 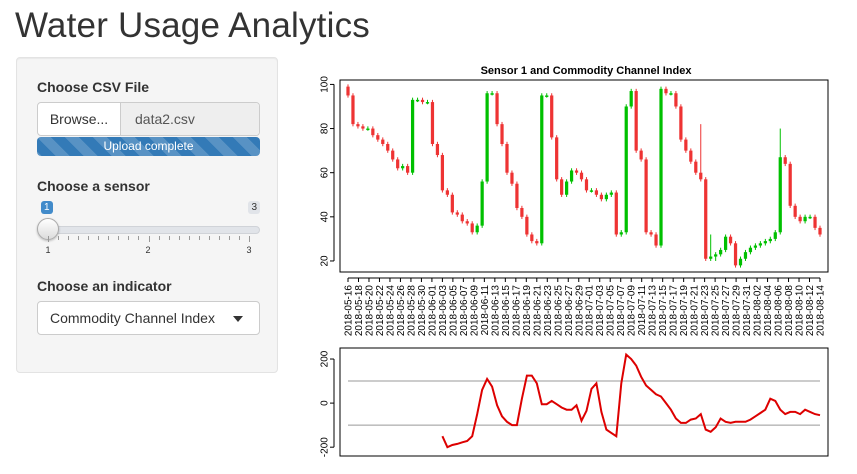 What do you see at coordinates (779, 311) in the screenshot?
I see `price-x-tick-label: 2018-08-06` at bounding box center [779, 311].